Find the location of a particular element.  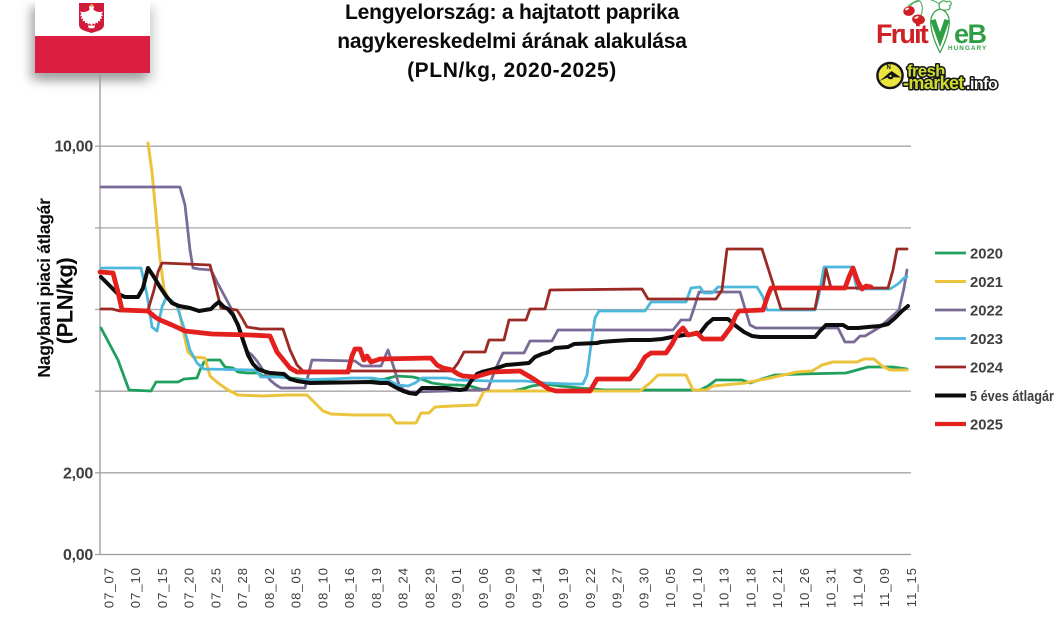

svg-text: 07_10 is located at coordinates (135, 587).